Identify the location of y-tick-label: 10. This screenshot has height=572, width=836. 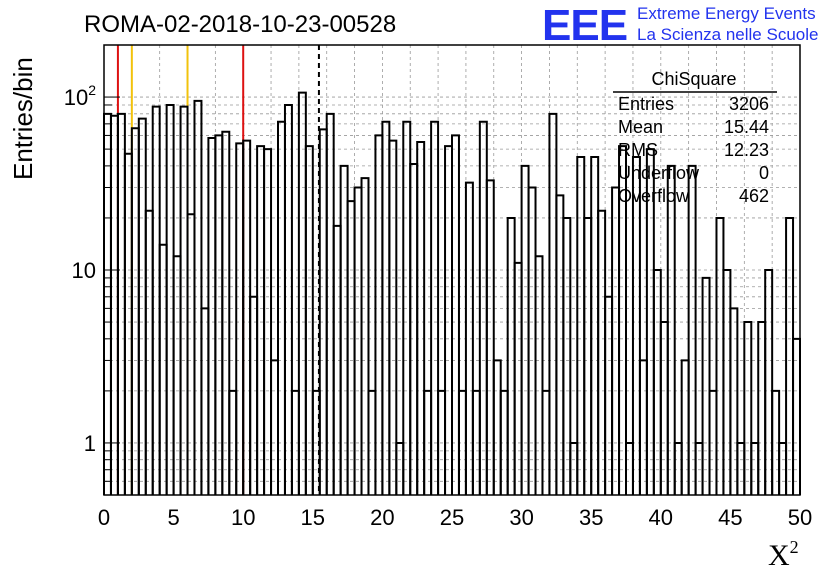
(84, 270).